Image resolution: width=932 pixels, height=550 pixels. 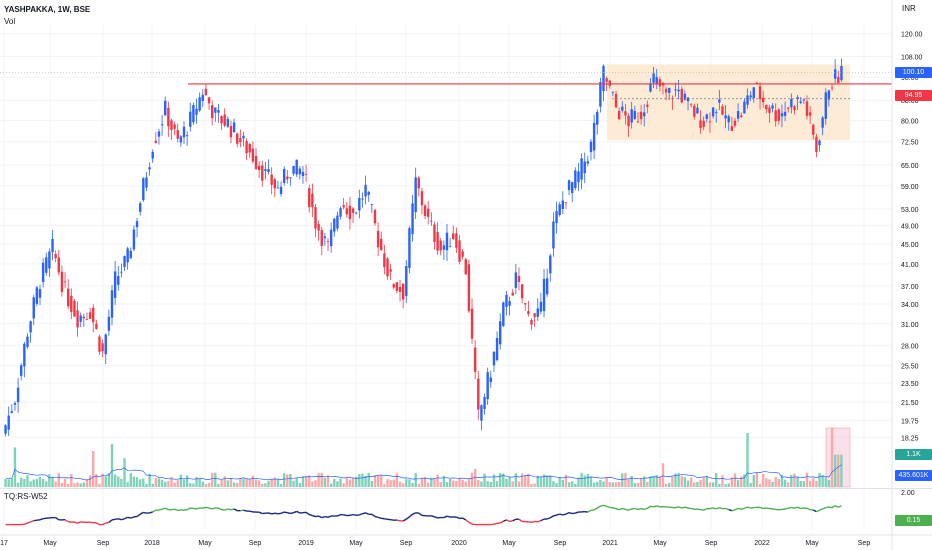 What do you see at coordinates (26, 496) in the screenshot?
I see `indicator-label: TQ:RS-W52` at bounding box center [26, 496].